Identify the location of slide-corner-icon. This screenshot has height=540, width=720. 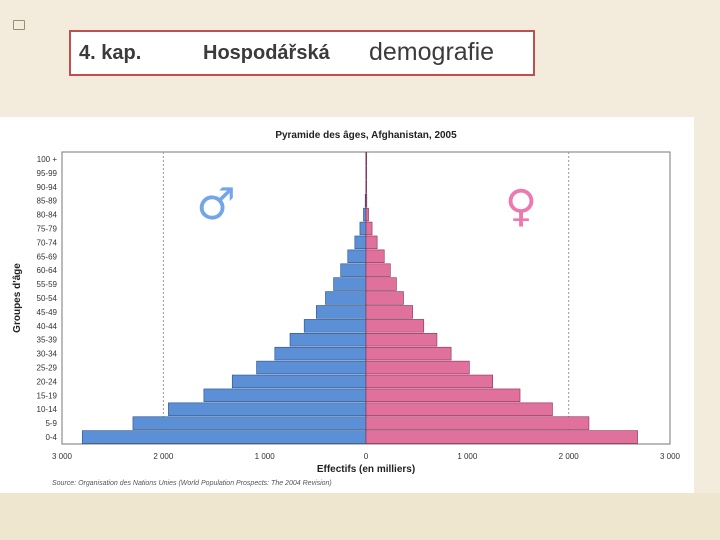
(19, 25).